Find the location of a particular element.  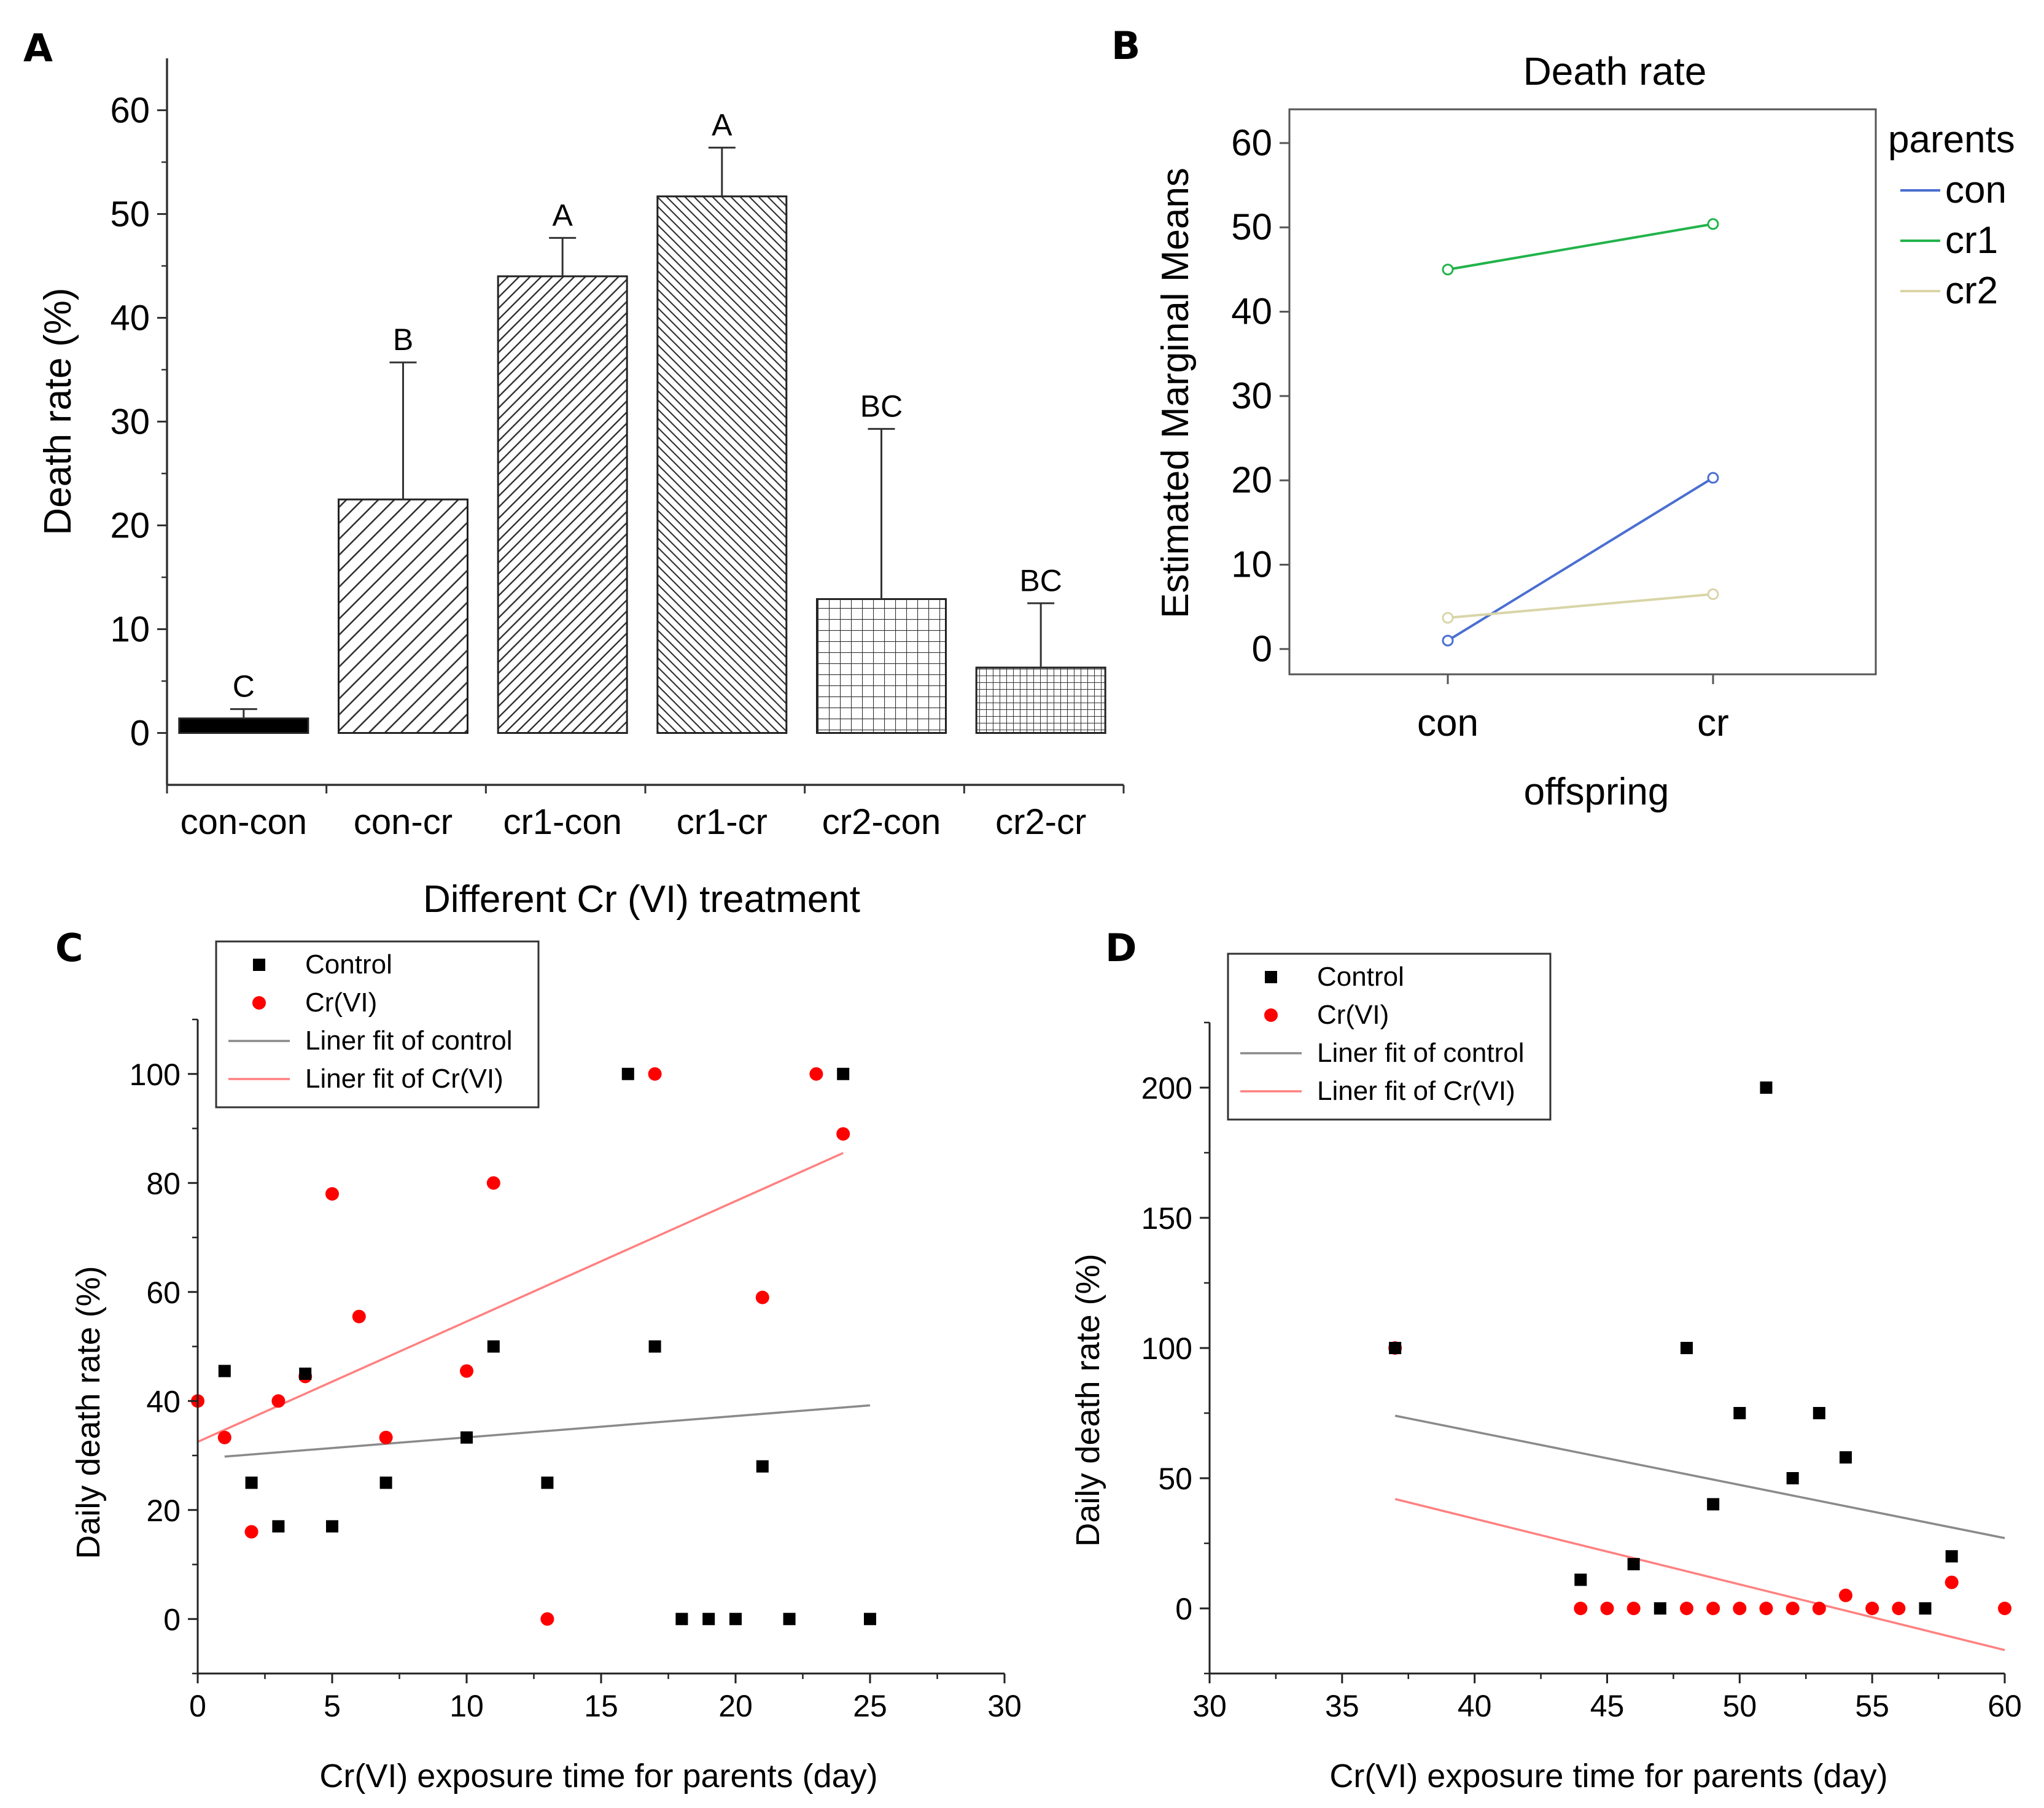

x-tick-label: 0 is located at coordinates (197, 1706).